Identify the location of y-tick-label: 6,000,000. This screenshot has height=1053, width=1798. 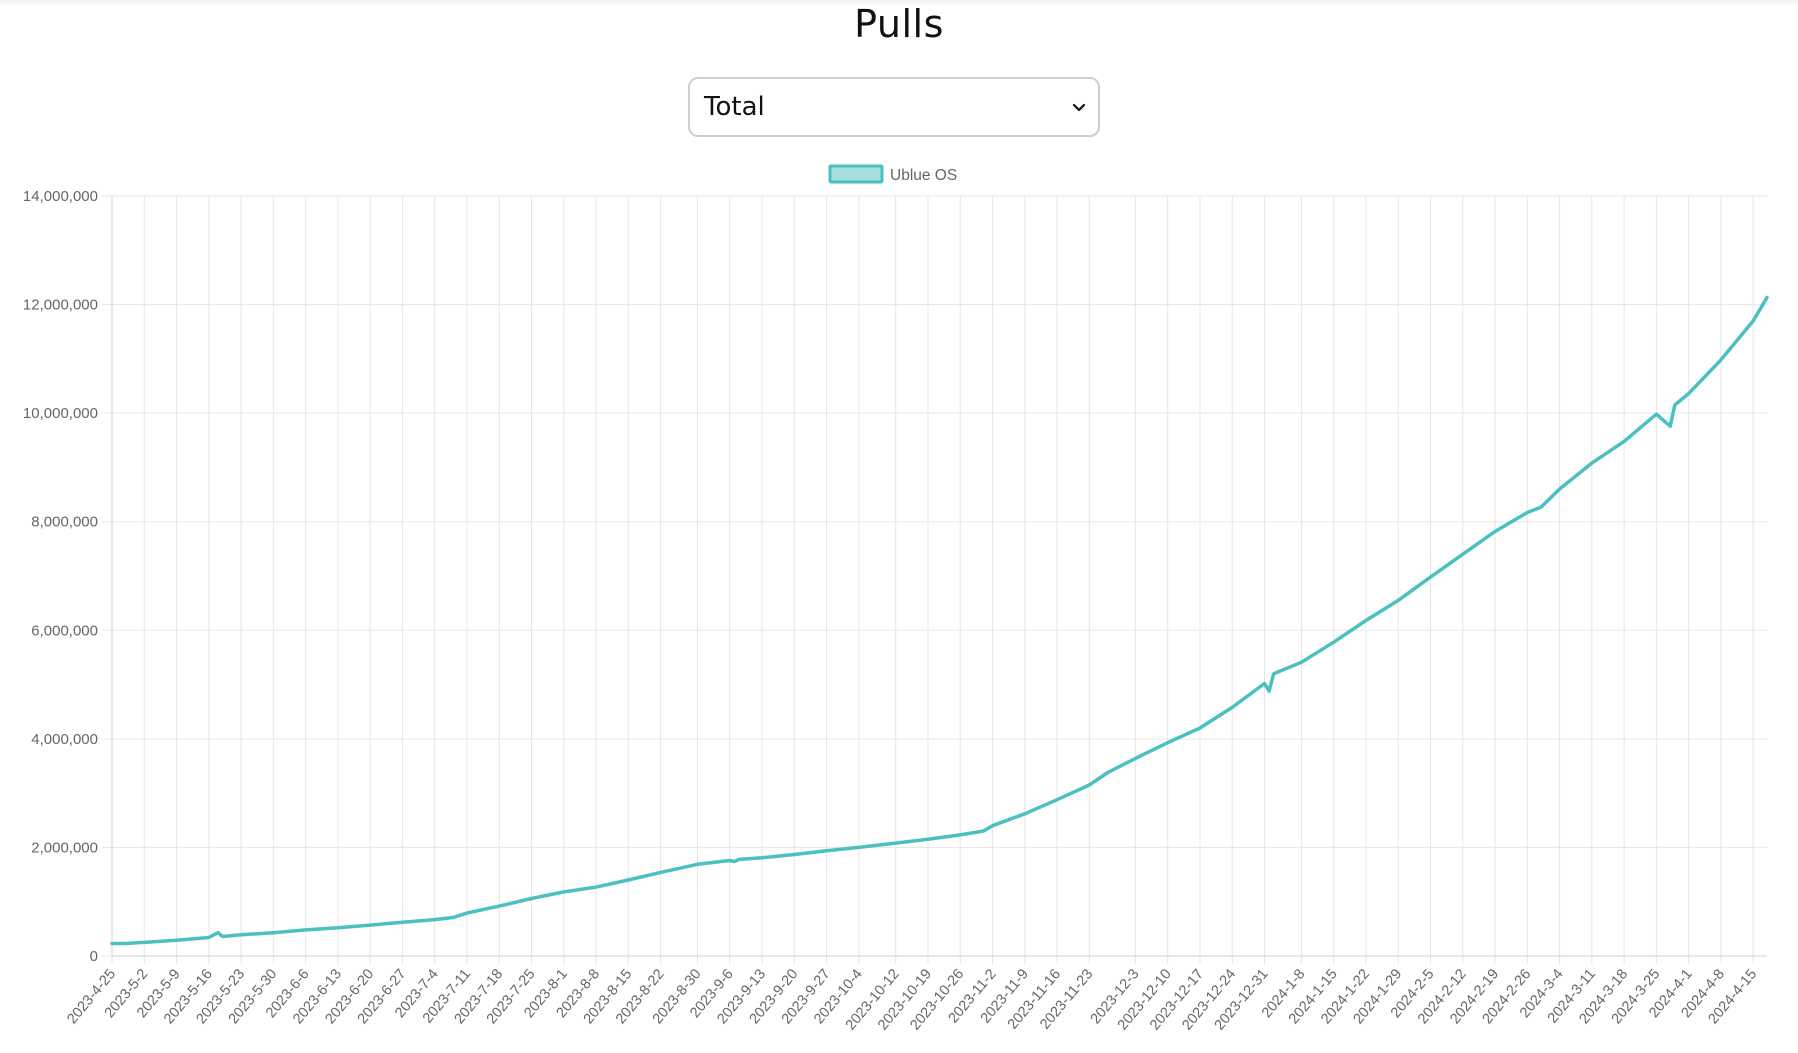
(64, 630).